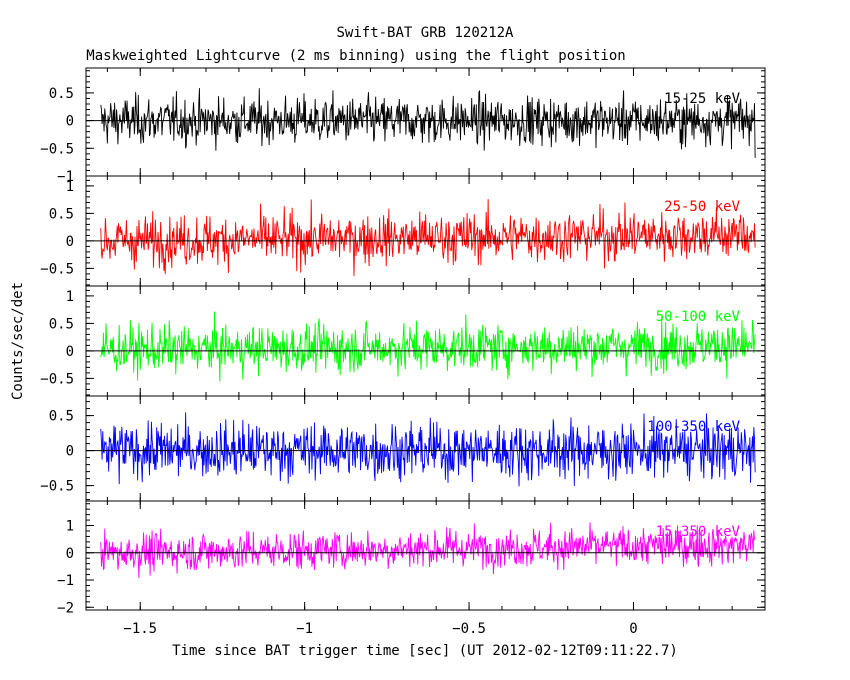  What do you see at coordinates (698, 532) in the screenshot?
I see `series-label: 15-350 keV` at bounding box center [698, 532].